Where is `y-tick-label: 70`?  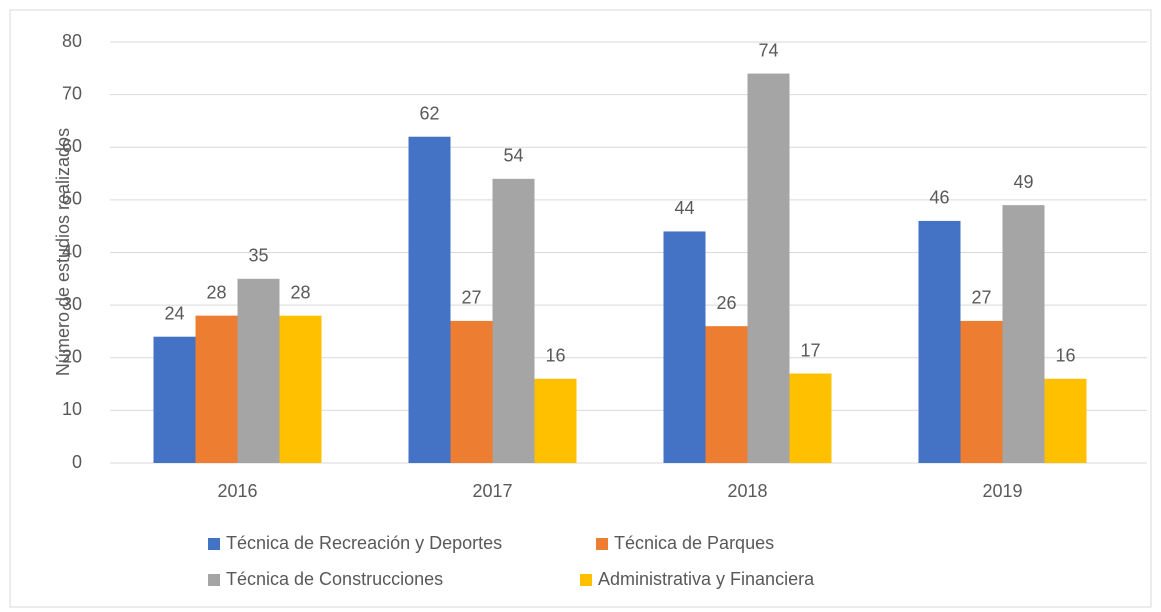
y-tick-label: 70 is located at coordinates (72, 93).